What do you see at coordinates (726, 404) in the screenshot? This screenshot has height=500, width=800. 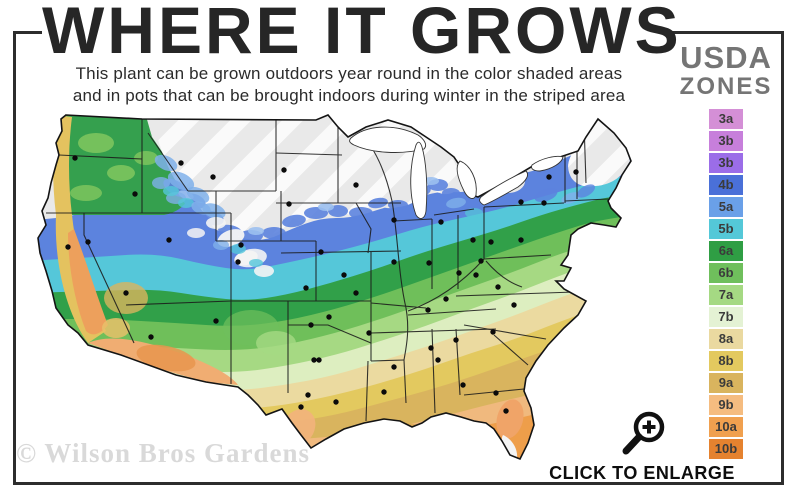 I see `legend-zone-9b-13: 9b` at bounding box center [726, 404].